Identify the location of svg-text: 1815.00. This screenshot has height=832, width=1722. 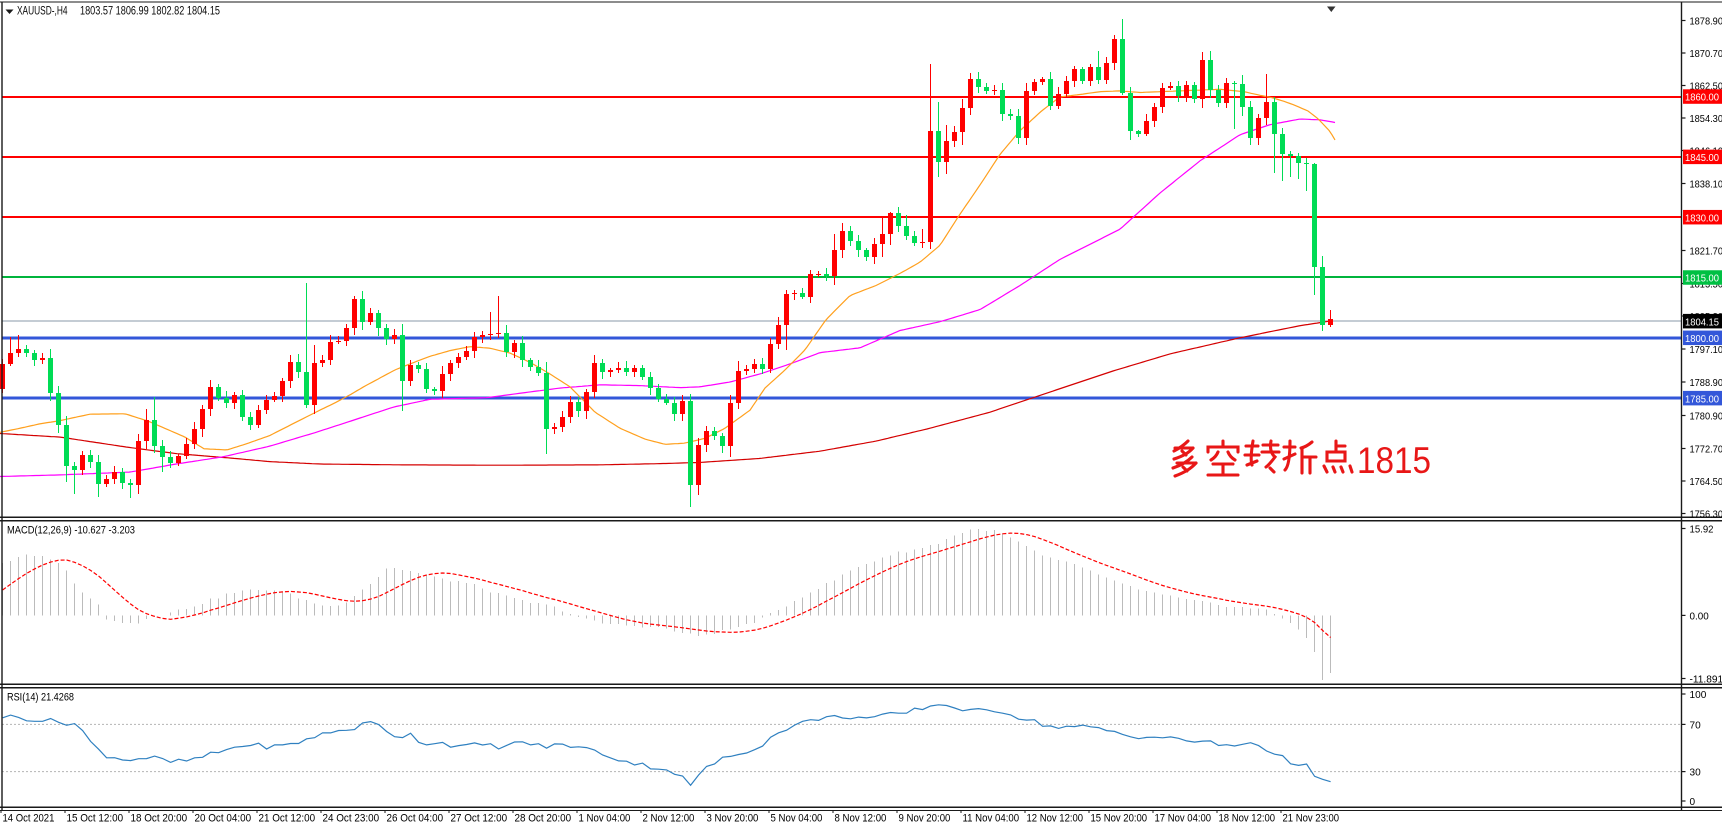
(1702, 279).